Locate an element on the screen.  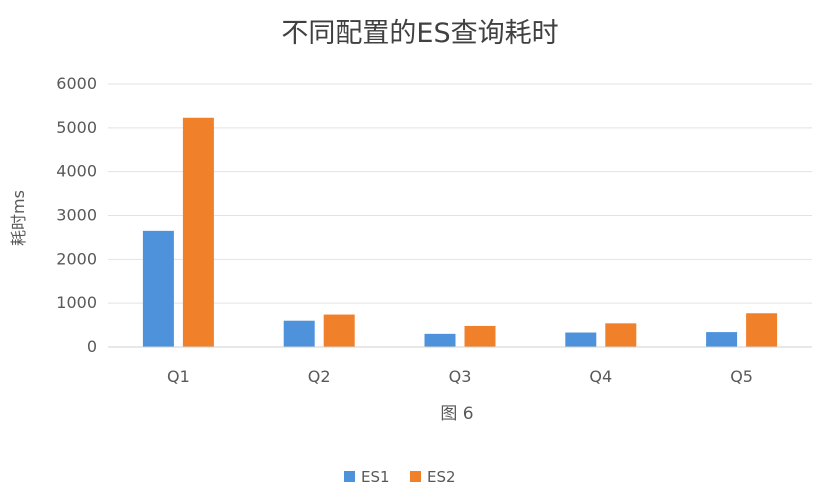
legend-swatch-es1 is located at coordinates (349, 476).